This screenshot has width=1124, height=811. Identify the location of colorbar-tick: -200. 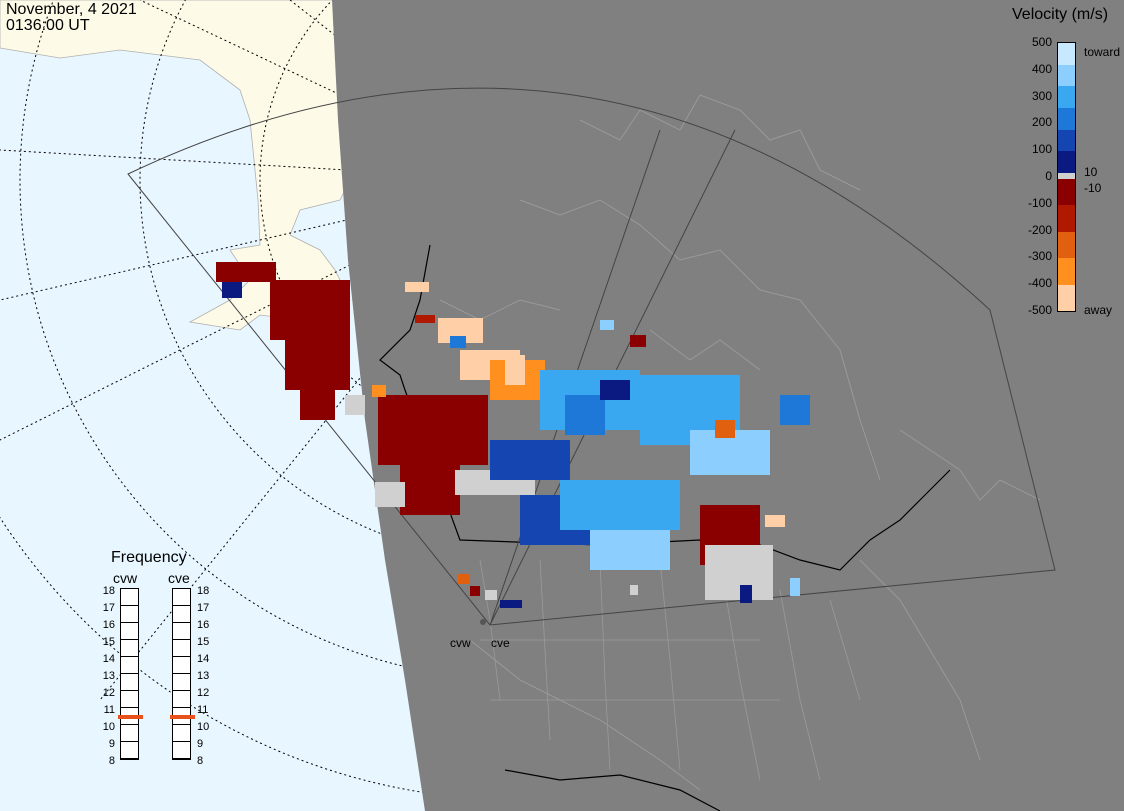
(1039, 229).